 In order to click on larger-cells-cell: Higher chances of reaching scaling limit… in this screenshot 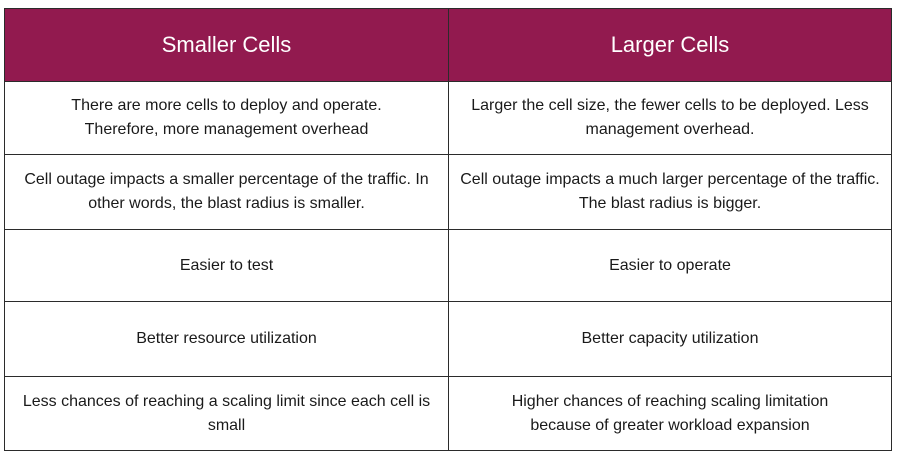, I will do `click(670, 413)`.